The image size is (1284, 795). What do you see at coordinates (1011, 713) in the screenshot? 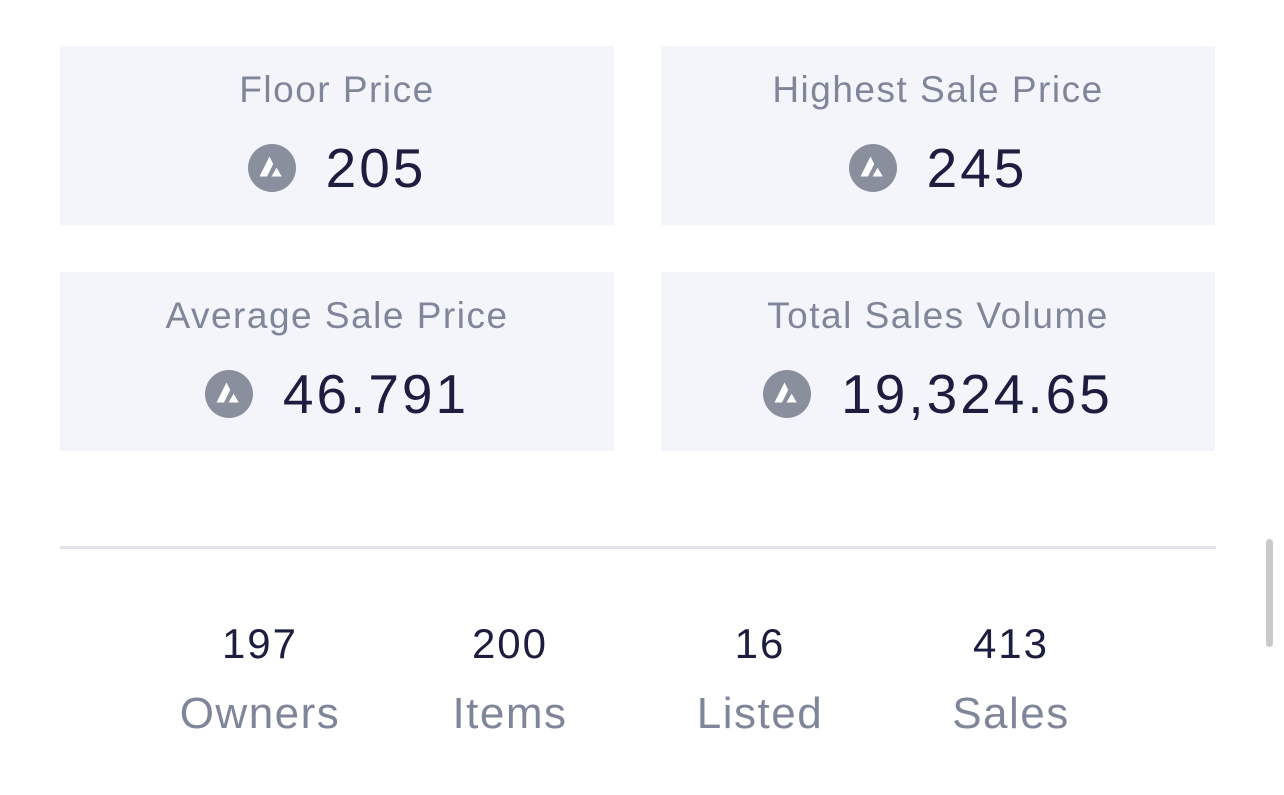
I see `stat-sales-label: Sales` at bounding box center [1011, 713].